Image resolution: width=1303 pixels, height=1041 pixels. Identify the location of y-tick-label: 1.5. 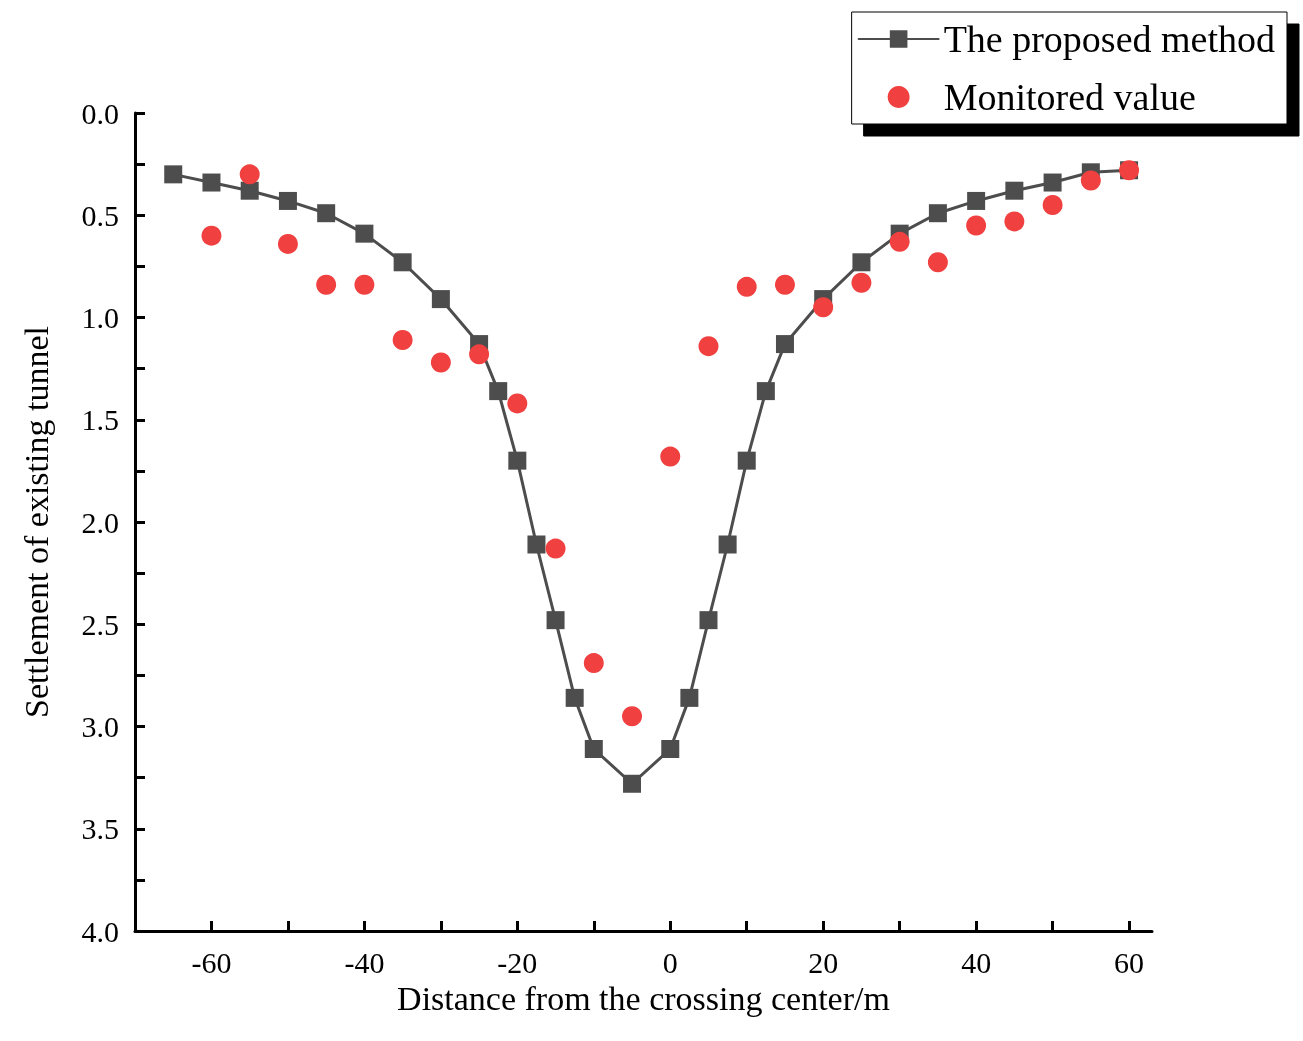
(100, 420).